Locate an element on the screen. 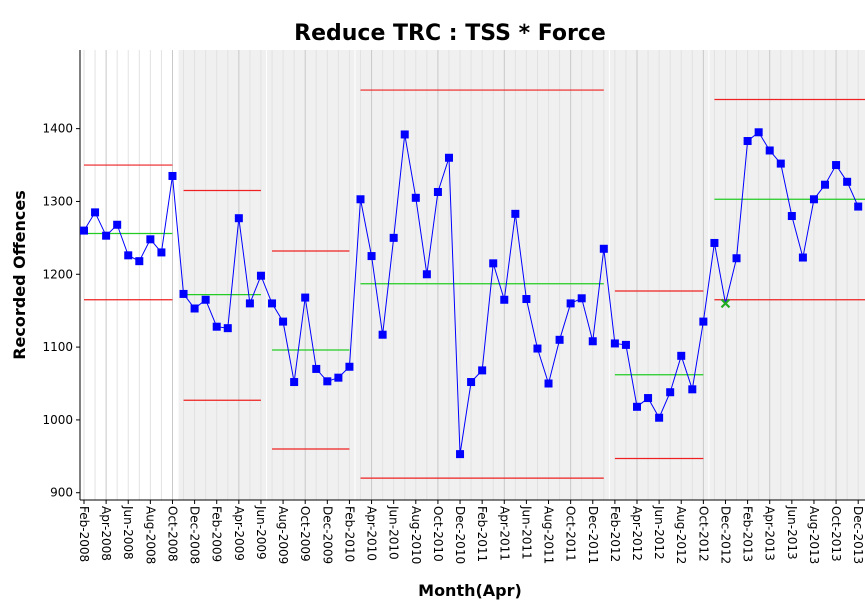 The height and width of the screenshot is (605, 865). x-tick-label: Feb-2013 is located at coordinates (748, 534).